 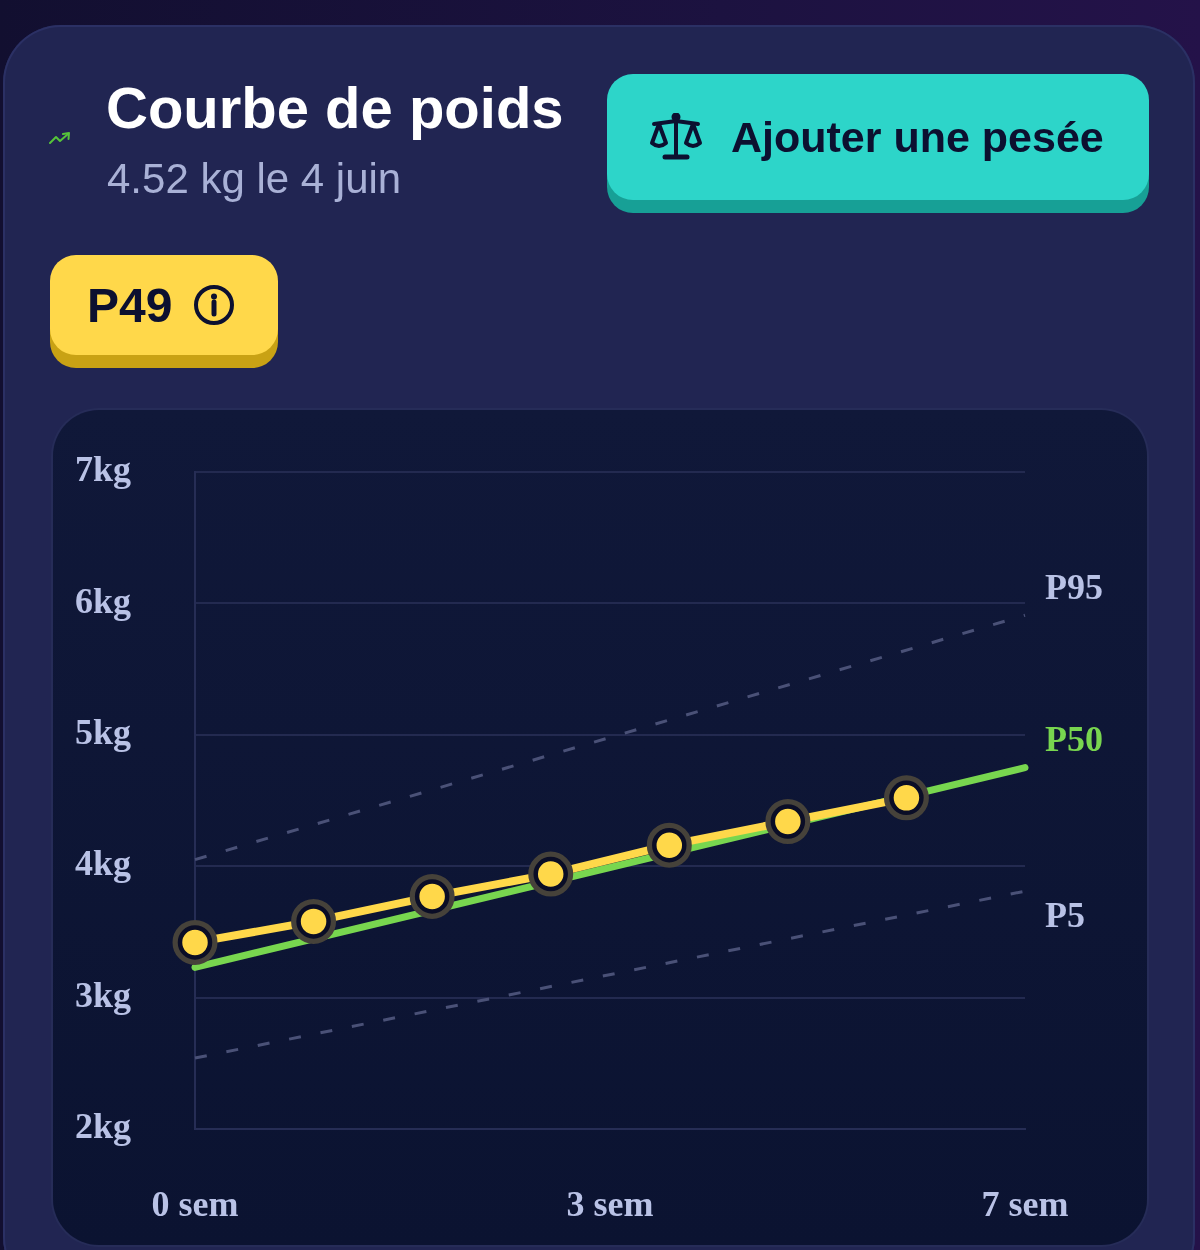 I want to click on x-tick-label: 7 sem, so click(x=1025, y=1203).